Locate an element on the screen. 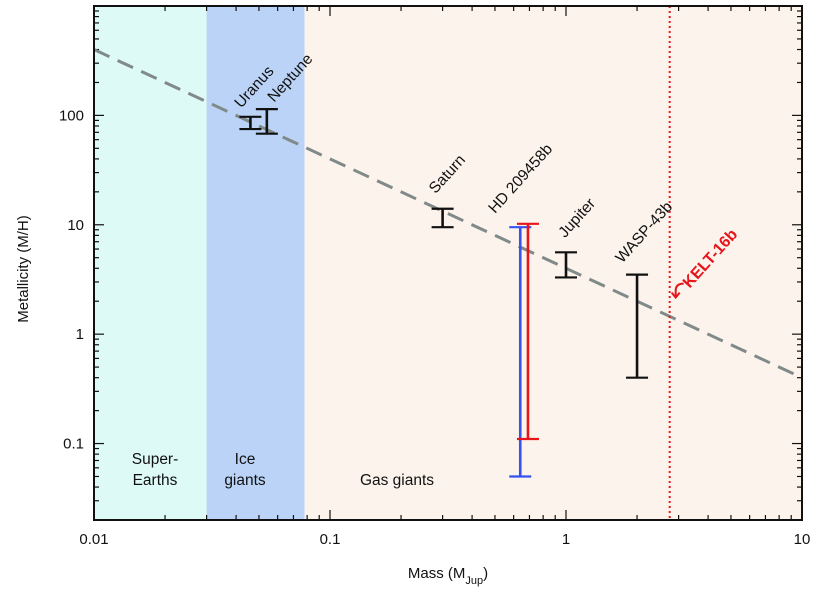 The width and height of the screenshot is (830, 593). x-axis-title: Mass (MJup) is located at coordinates (448, 576).